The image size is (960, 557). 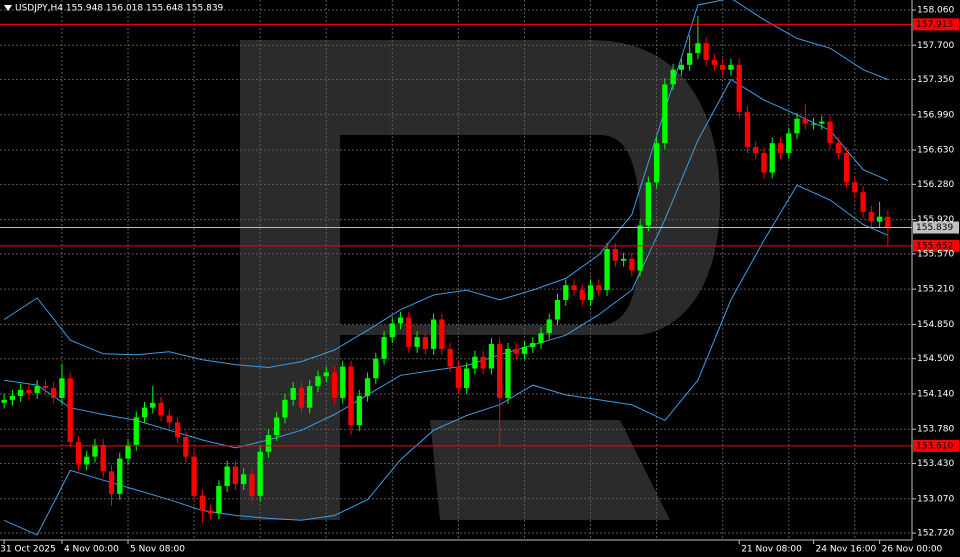 What do you see at coordinates (912, 550) in the screenshot?
I see `x-tick-label: 26 Nov 00:00` at bounding box center [912, 550].